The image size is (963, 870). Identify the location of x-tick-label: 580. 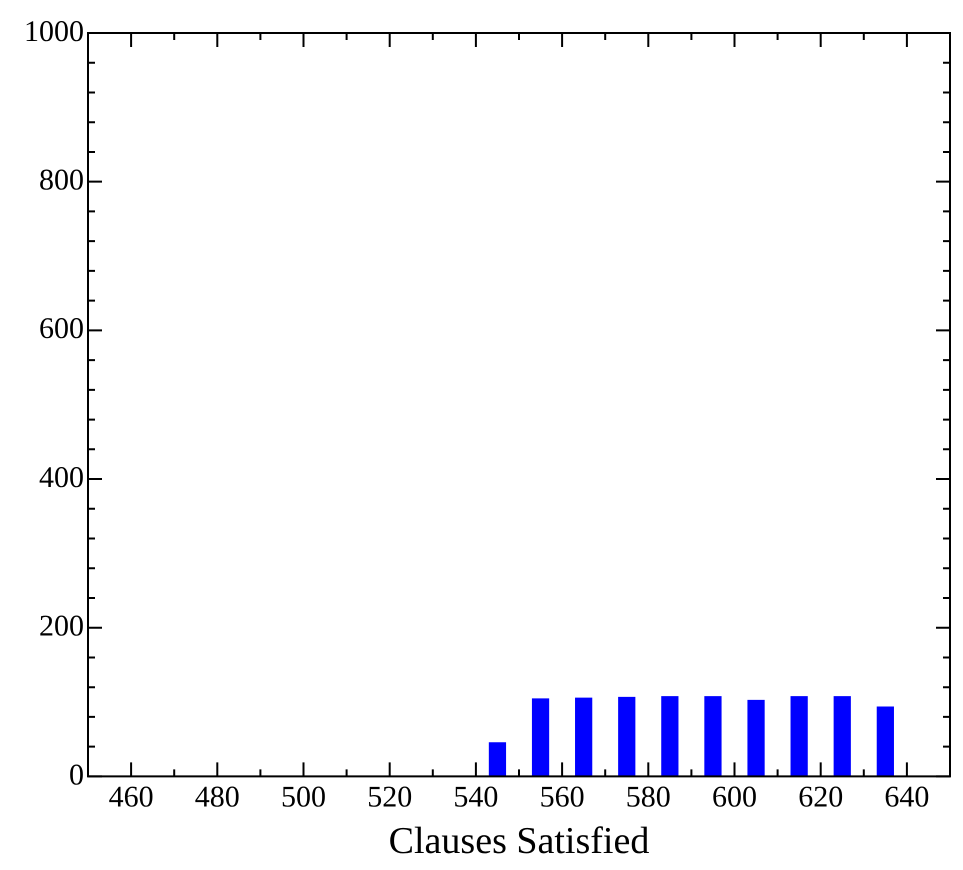
(648, 797).